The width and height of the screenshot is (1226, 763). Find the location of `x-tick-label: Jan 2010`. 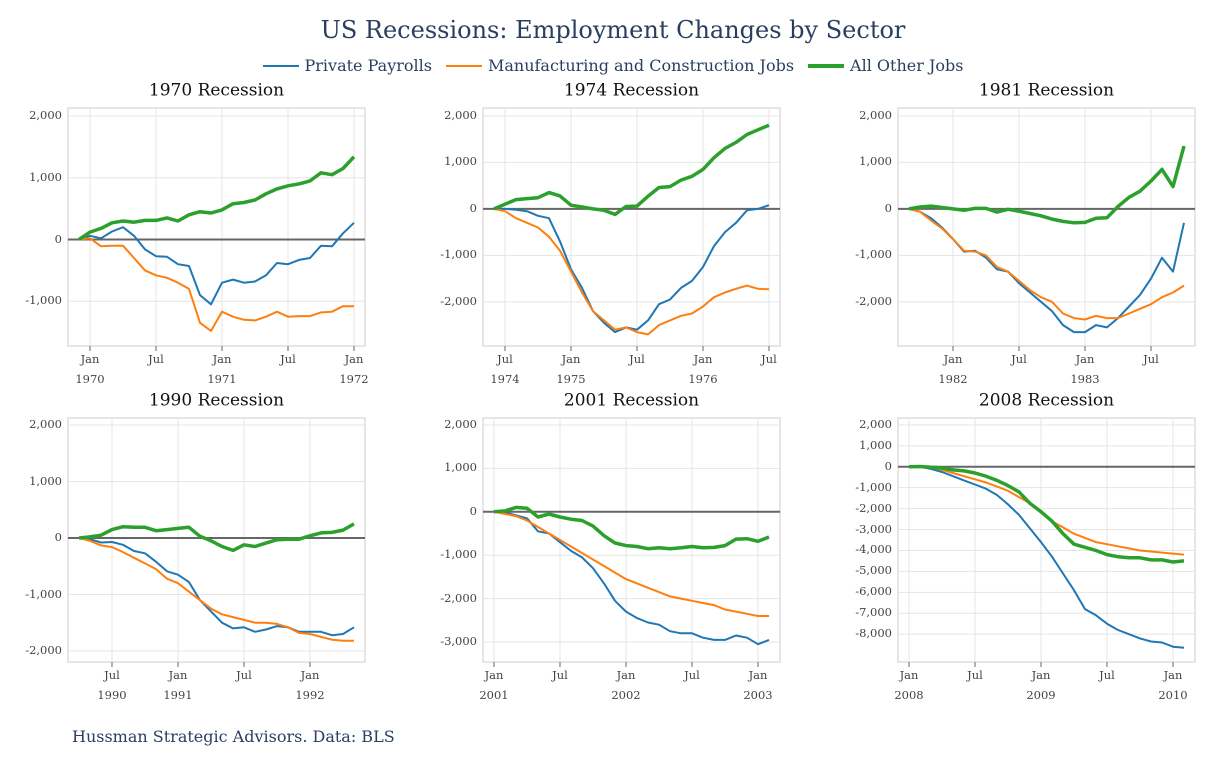

x-tick-label: Jan 2010 is located at coordinates (1173, 685).